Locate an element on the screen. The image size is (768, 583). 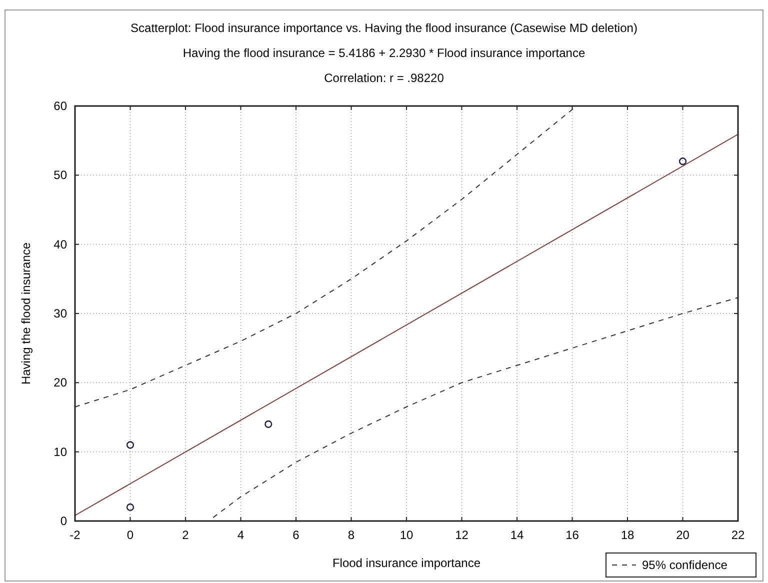
text: Correlation: r = .98220 is located at coordinates (384, 78).